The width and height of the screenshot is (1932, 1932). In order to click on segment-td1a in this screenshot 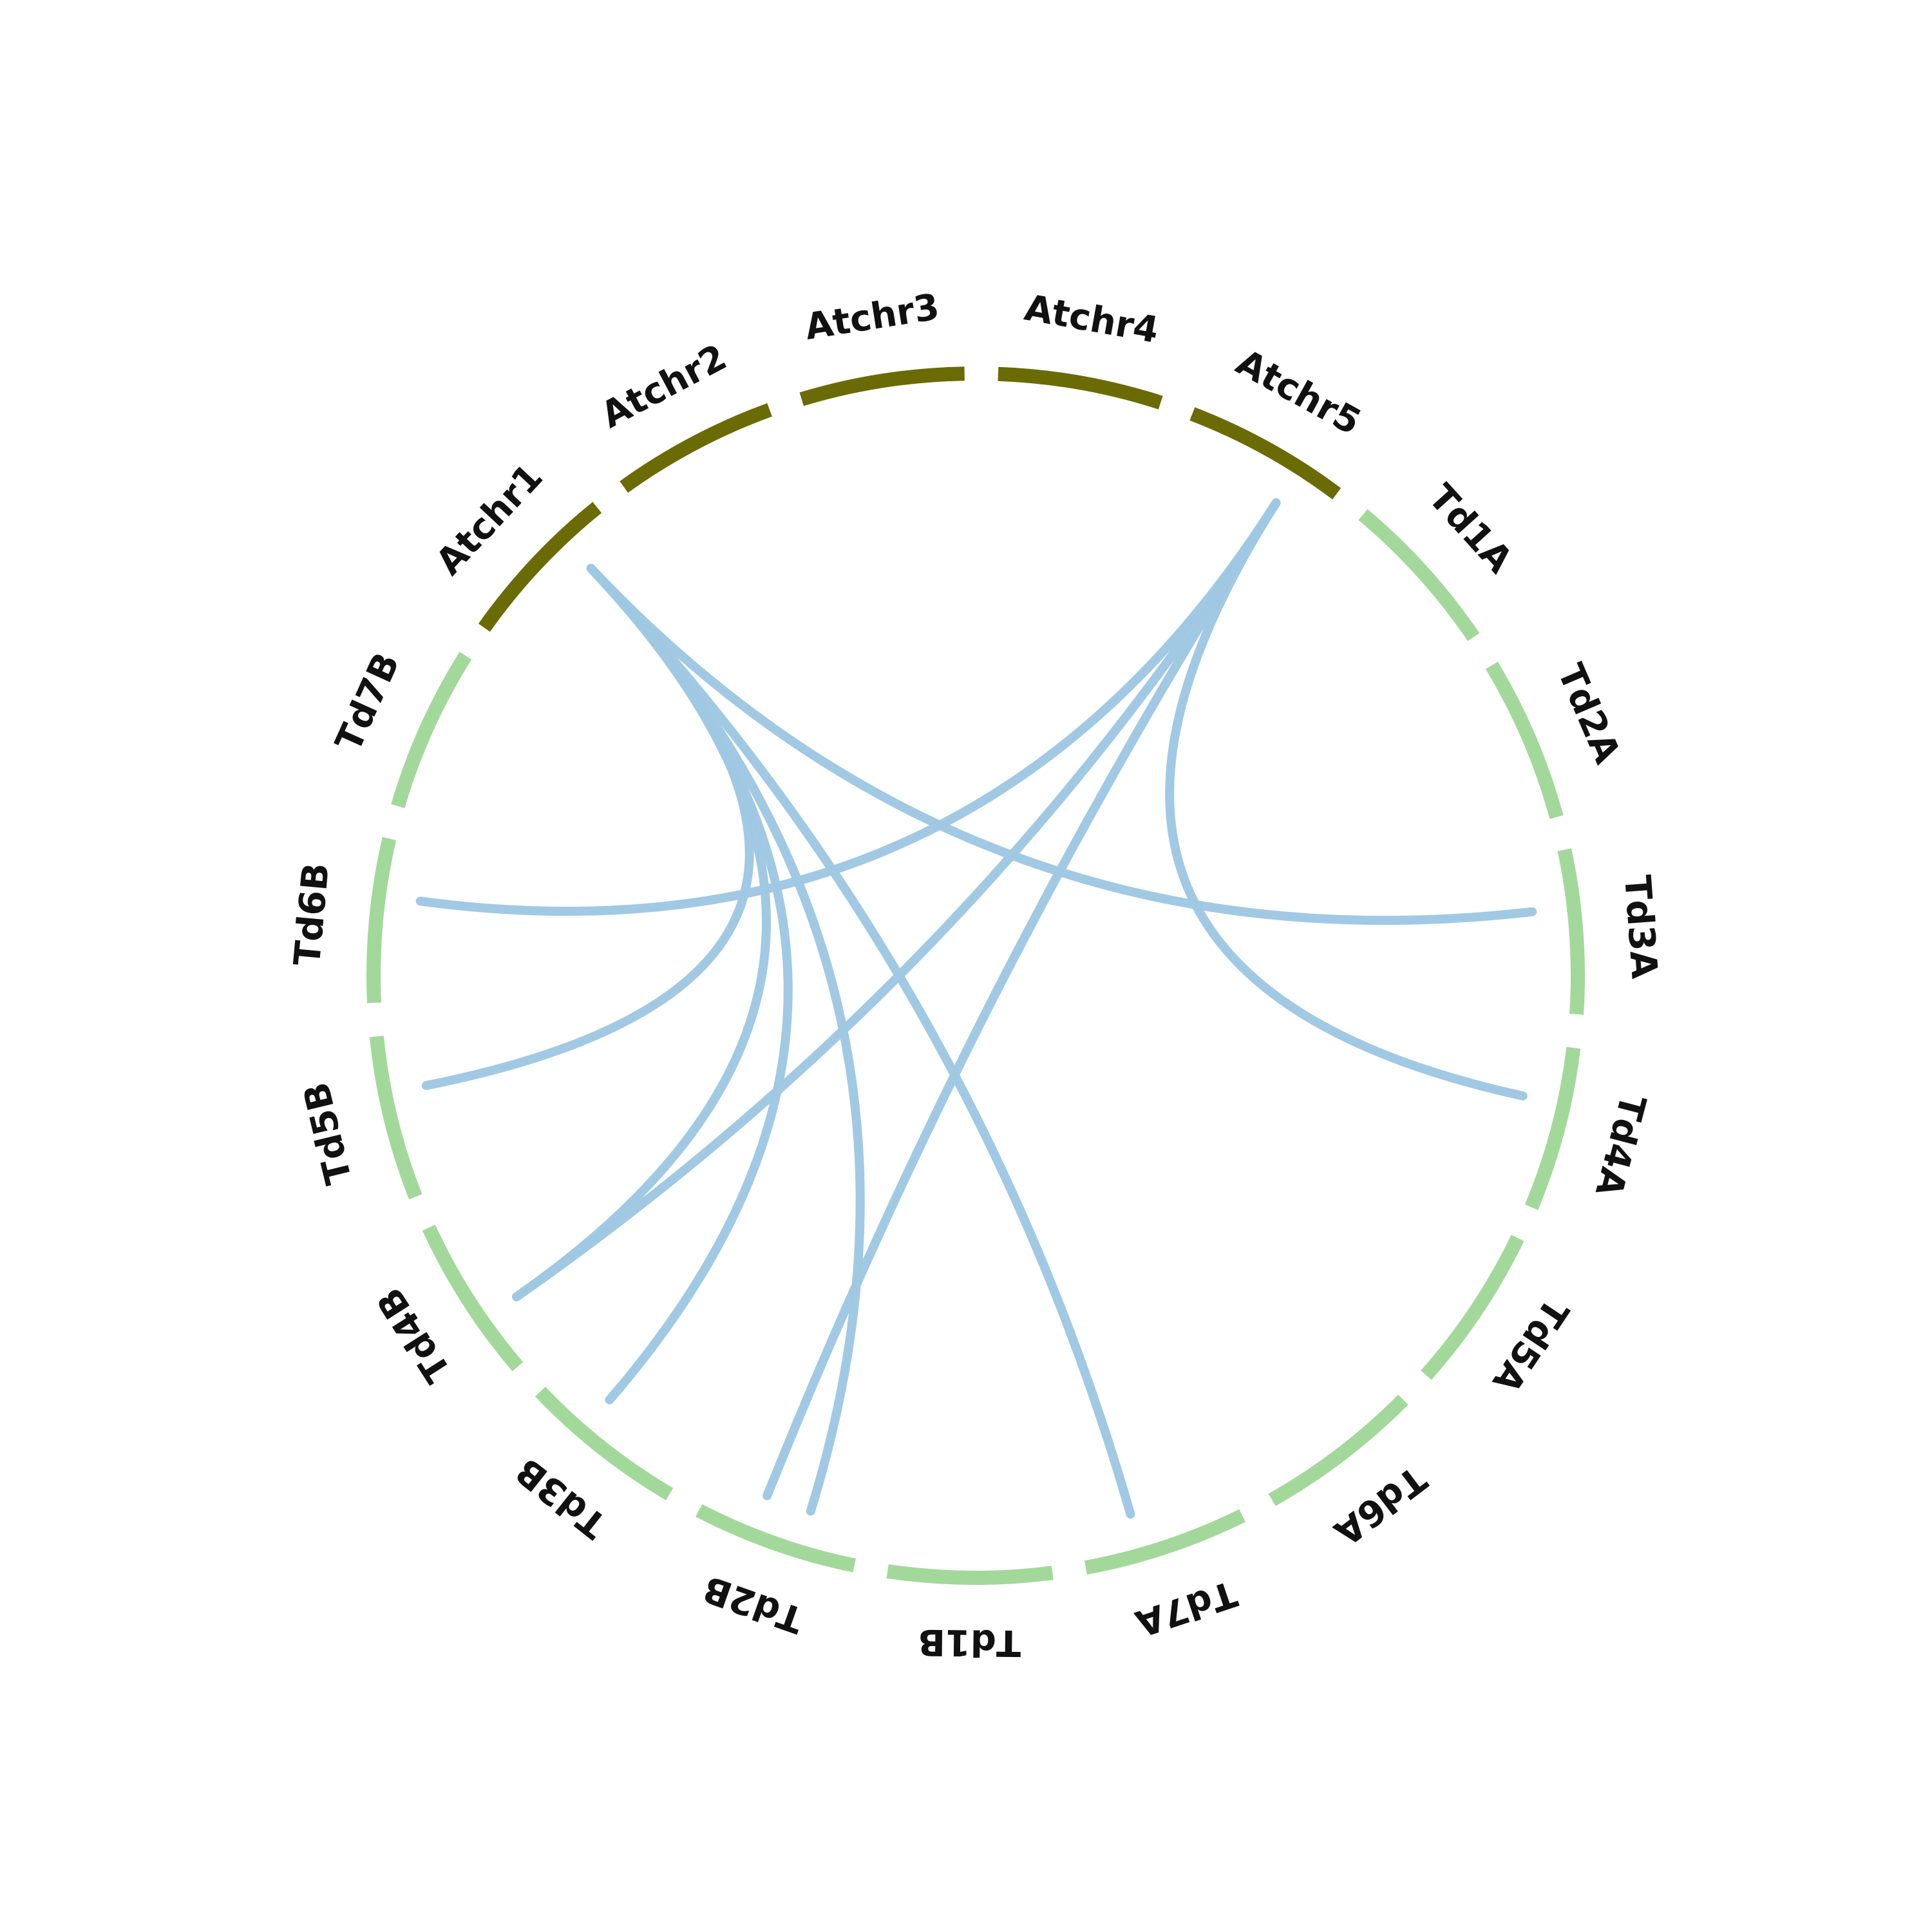, I will do `click(1419, 575)`.